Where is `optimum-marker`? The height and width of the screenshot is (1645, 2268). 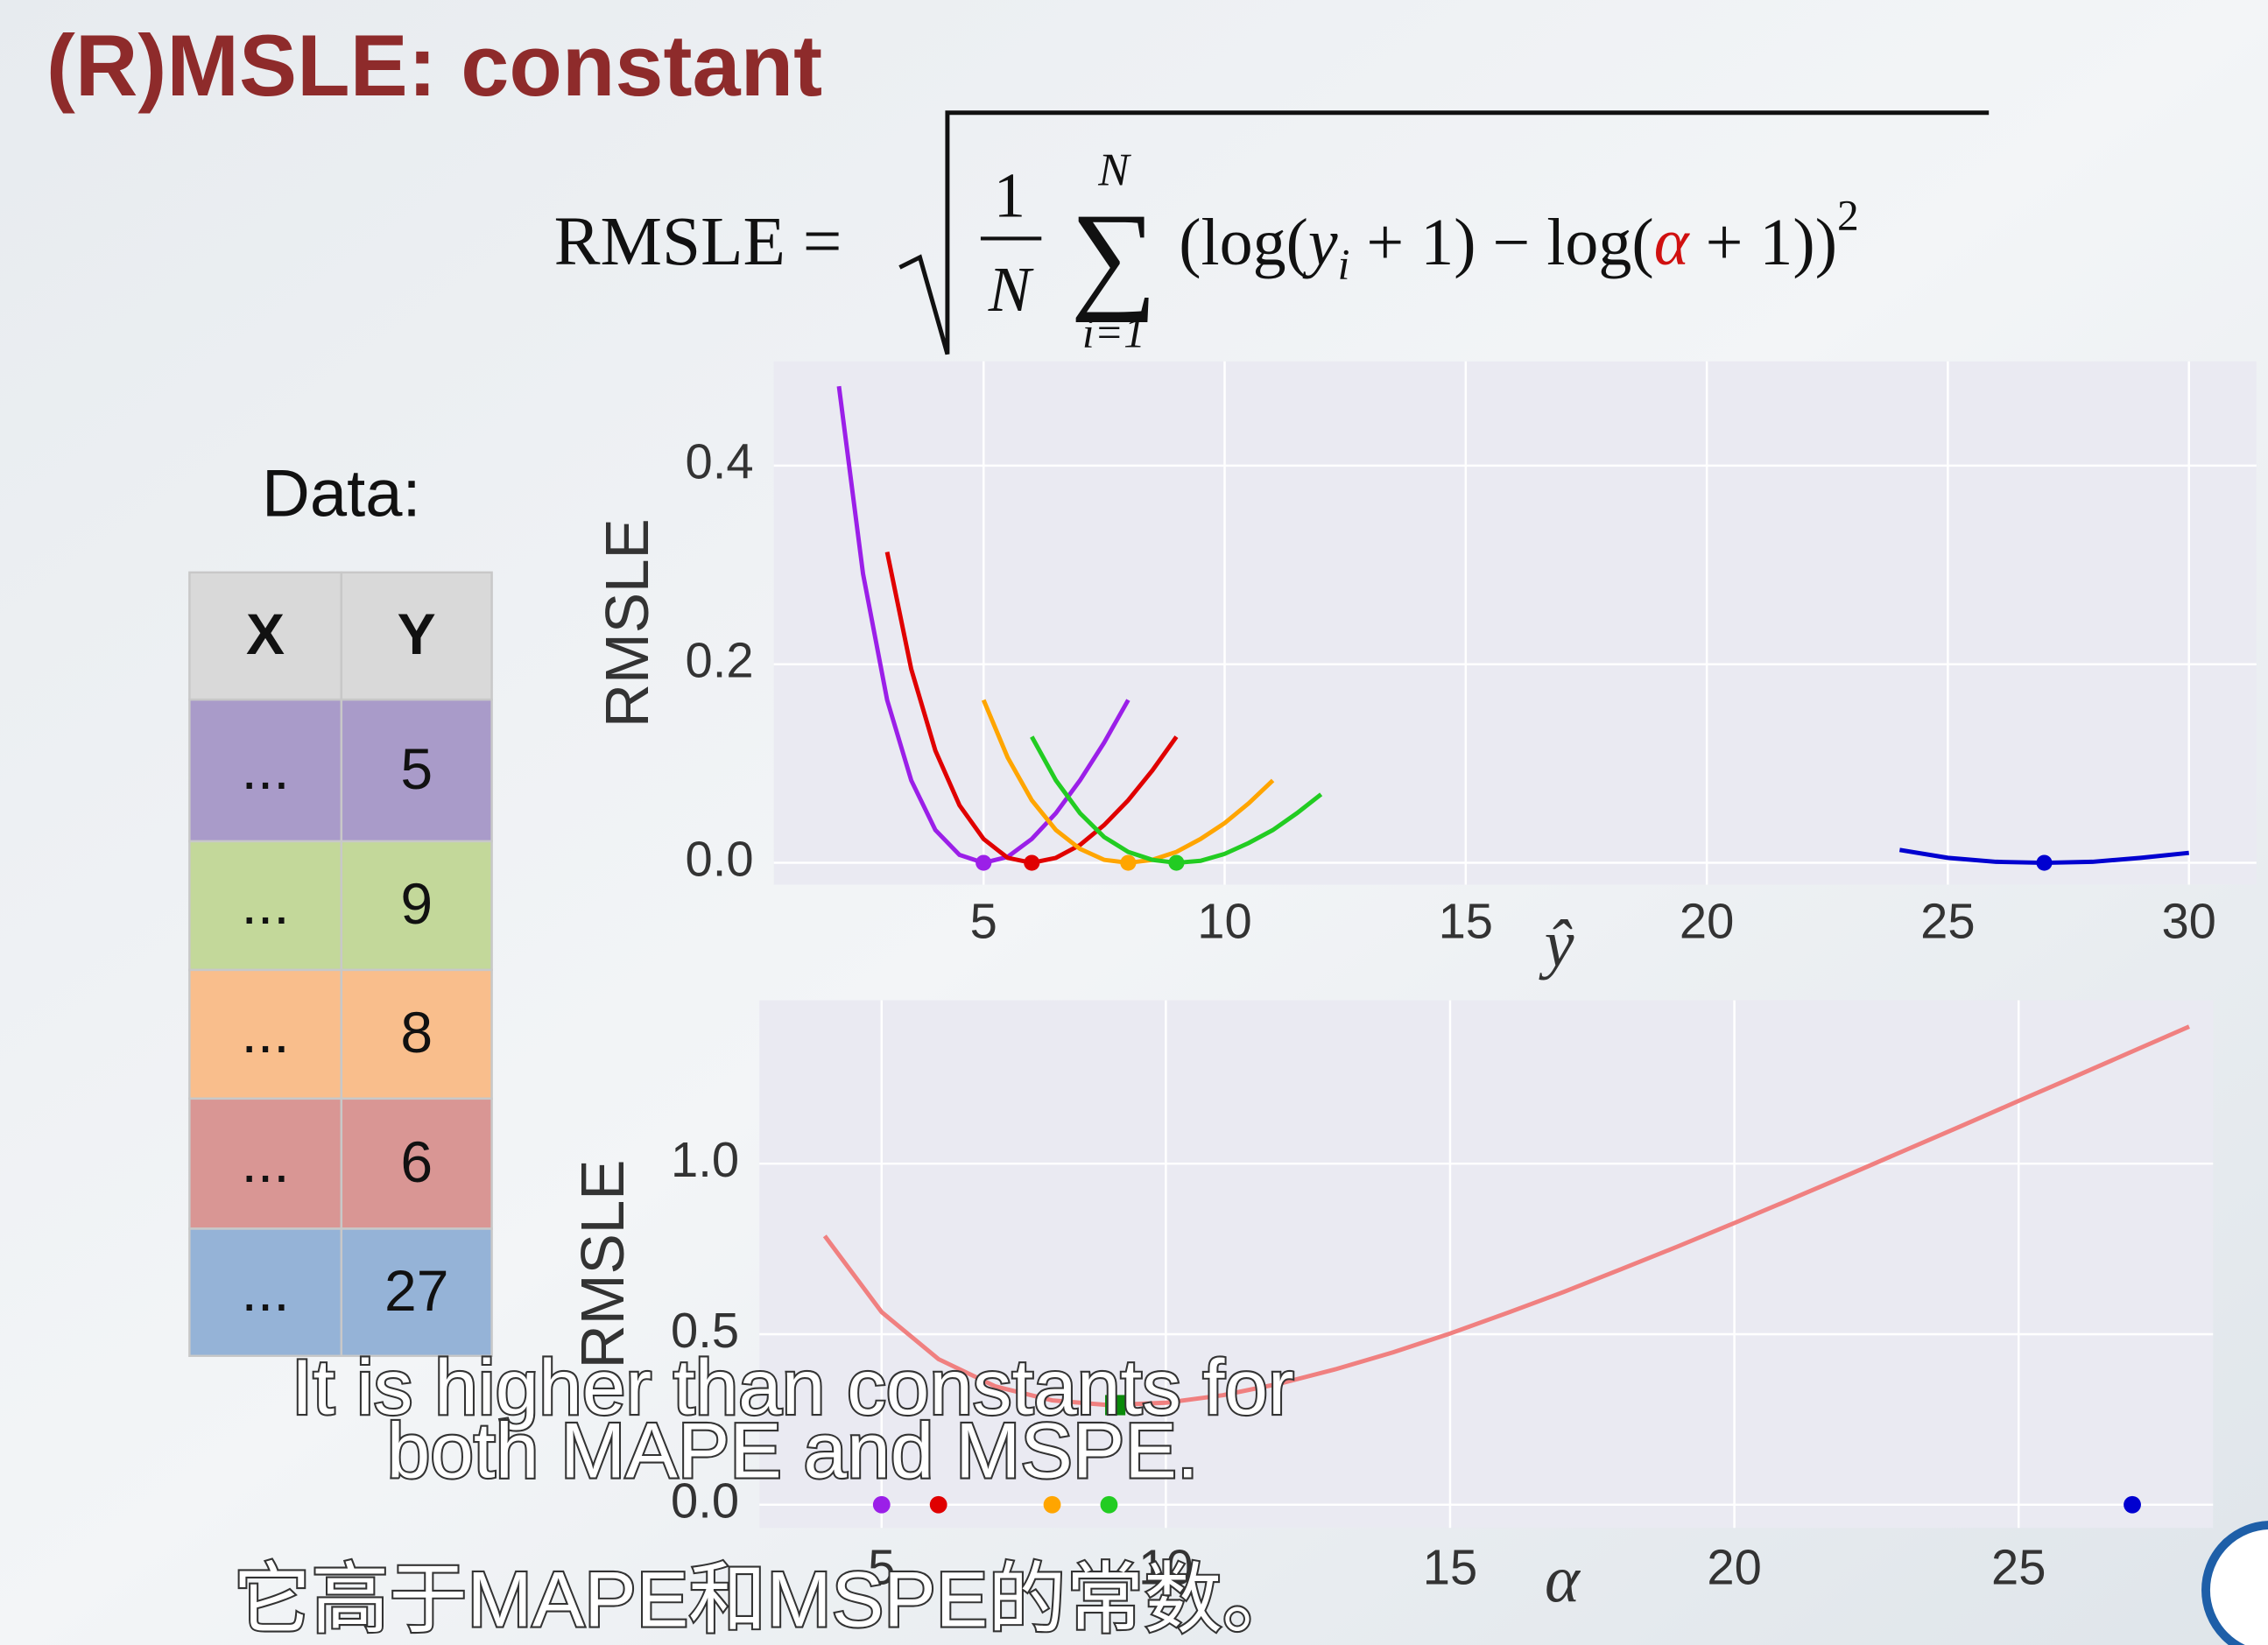
optimum-marker is located at coordinates (1115, 1405).